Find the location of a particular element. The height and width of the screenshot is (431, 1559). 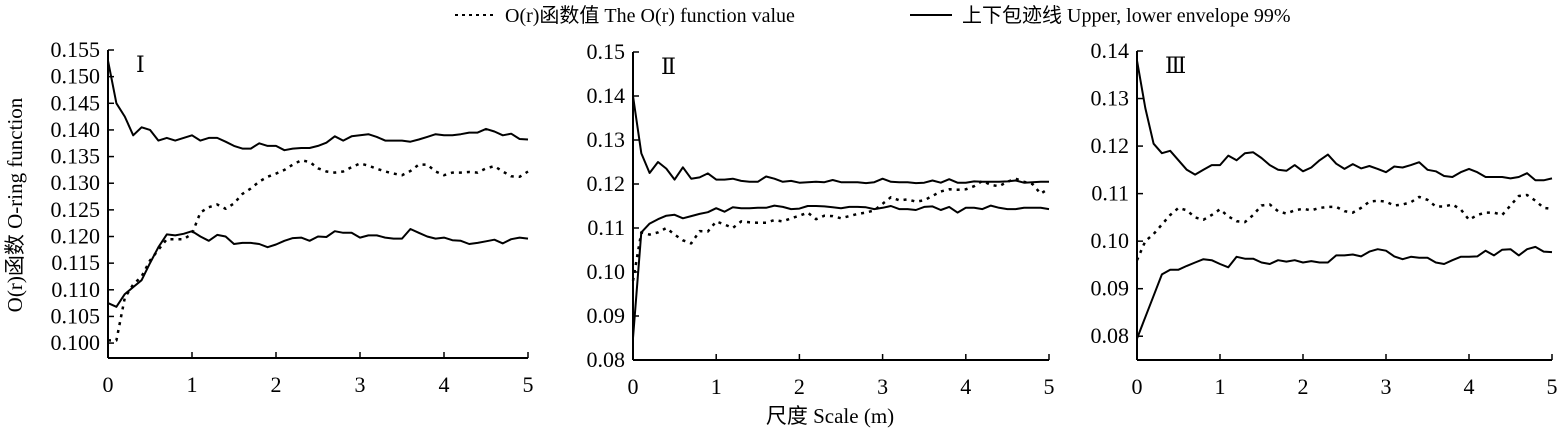

panel-title: Ⅲ is located at coordinates (1175, 65).